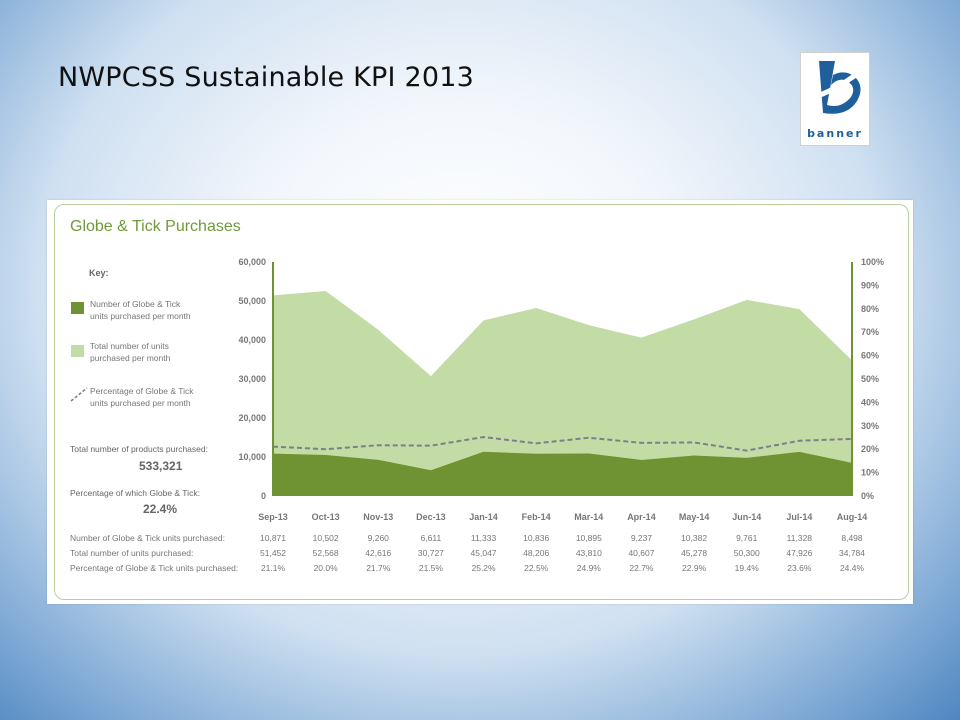  What do you see at coordinates (484, 538) in the screenshot?
I see `table-cell: 11,333` at bounding box center [484, 538].